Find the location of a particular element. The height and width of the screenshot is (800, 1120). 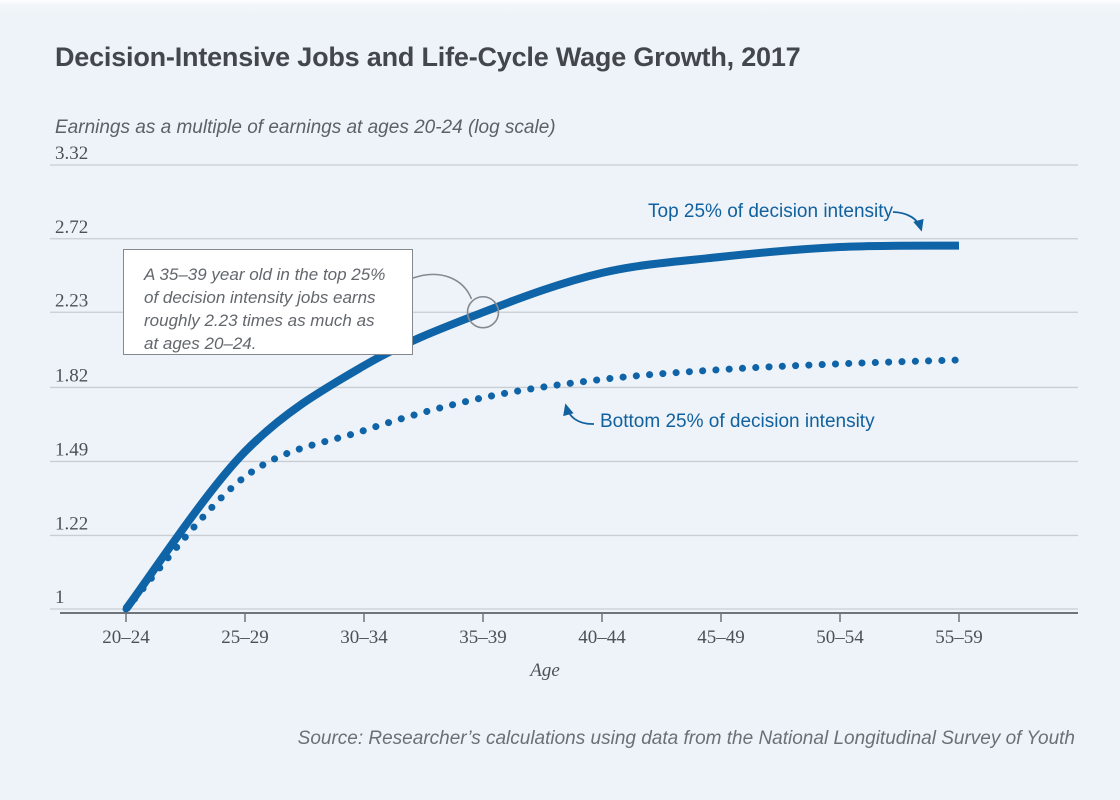

x-tick-label: 25–29 is located at coordinates (245, 637).